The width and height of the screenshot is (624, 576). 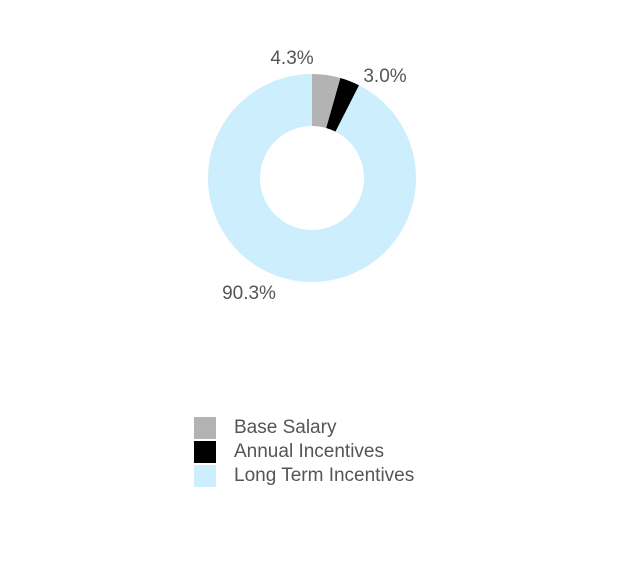 I want to click on slice-long-term-incentives, so click(x=312, y=178).